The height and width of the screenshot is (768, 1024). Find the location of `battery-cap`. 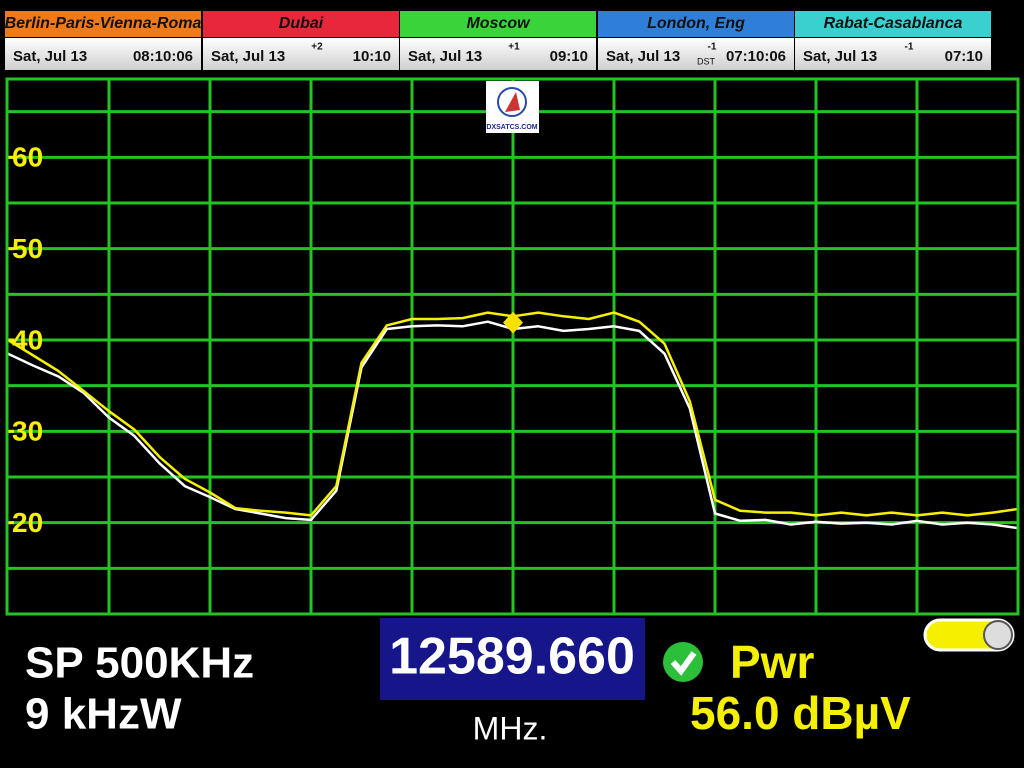

battery-cap is located at coordinates (998, 635).